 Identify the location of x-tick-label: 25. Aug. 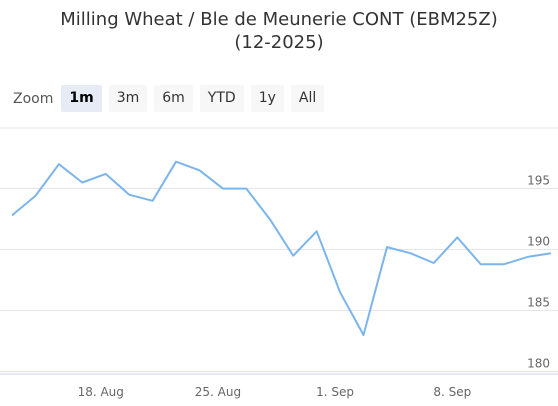
(218, 392).